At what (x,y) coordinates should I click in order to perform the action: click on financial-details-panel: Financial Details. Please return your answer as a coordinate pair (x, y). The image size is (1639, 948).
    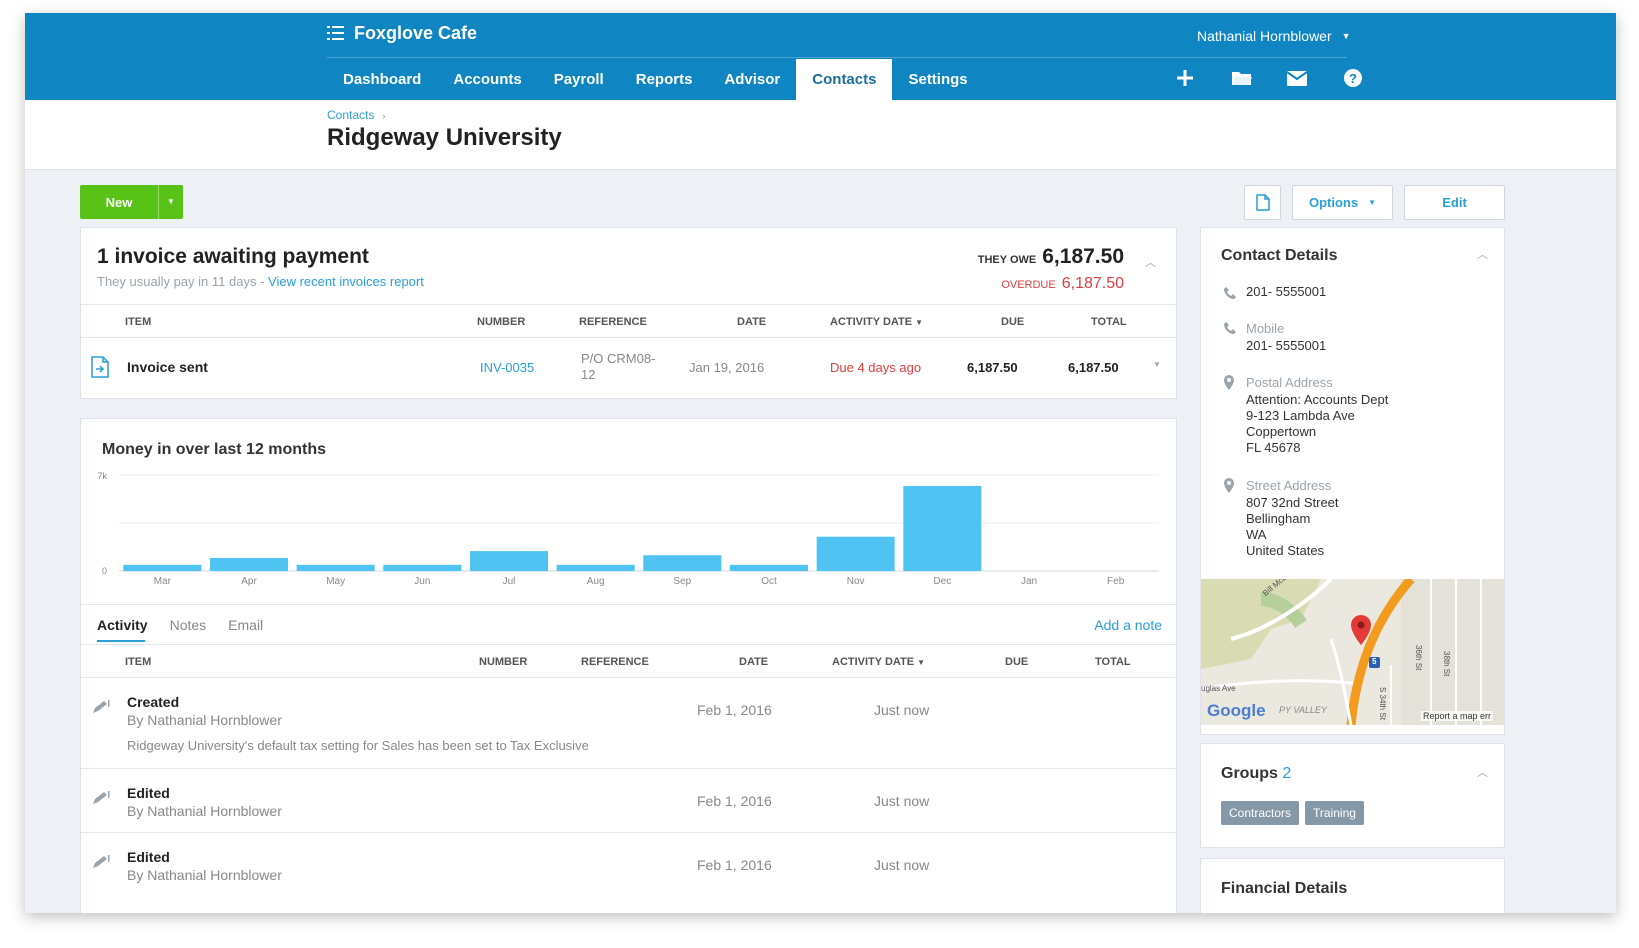
    Looking at the image, I should click on (1352, 885).